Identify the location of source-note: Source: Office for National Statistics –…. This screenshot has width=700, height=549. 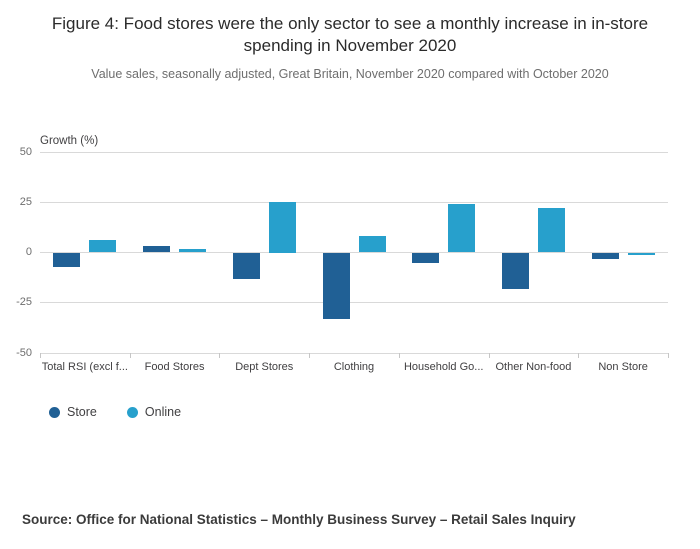
(299, 519).